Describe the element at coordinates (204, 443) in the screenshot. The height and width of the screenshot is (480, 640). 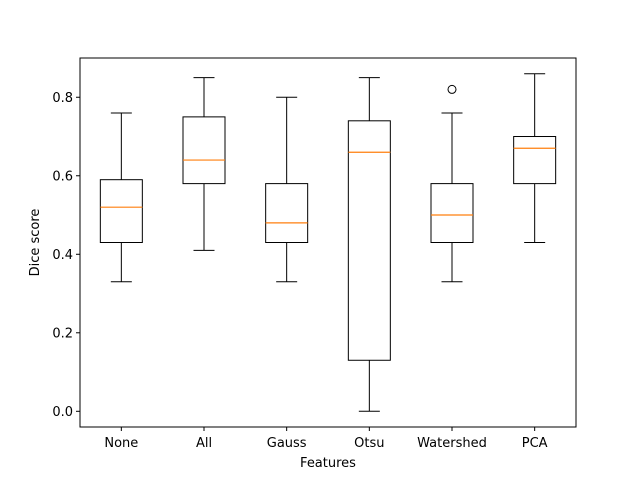
I see `x-tick-label: All` at that location.